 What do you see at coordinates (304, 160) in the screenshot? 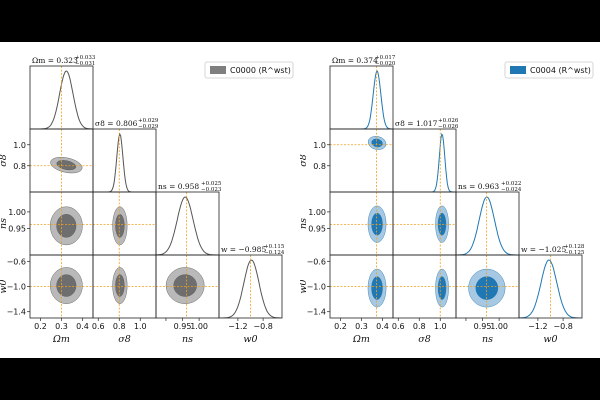
I see `y-axis-label: σ8` at bounding box center [304, 160].